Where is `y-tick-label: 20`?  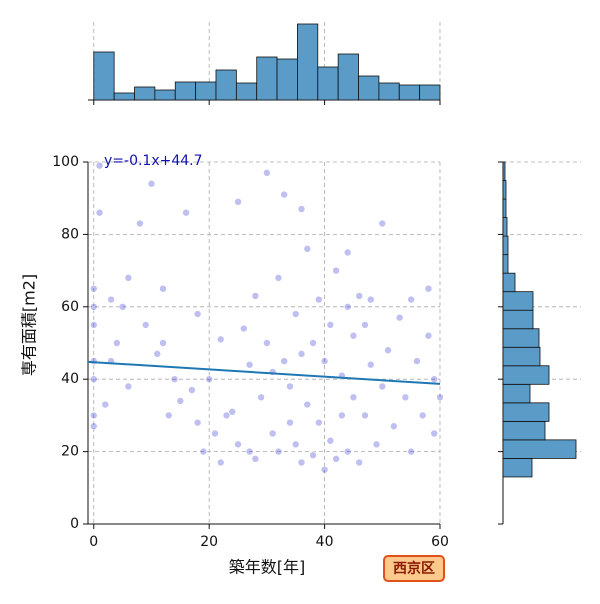 y-tick-label: 20 is located at coordinates (70, 452).